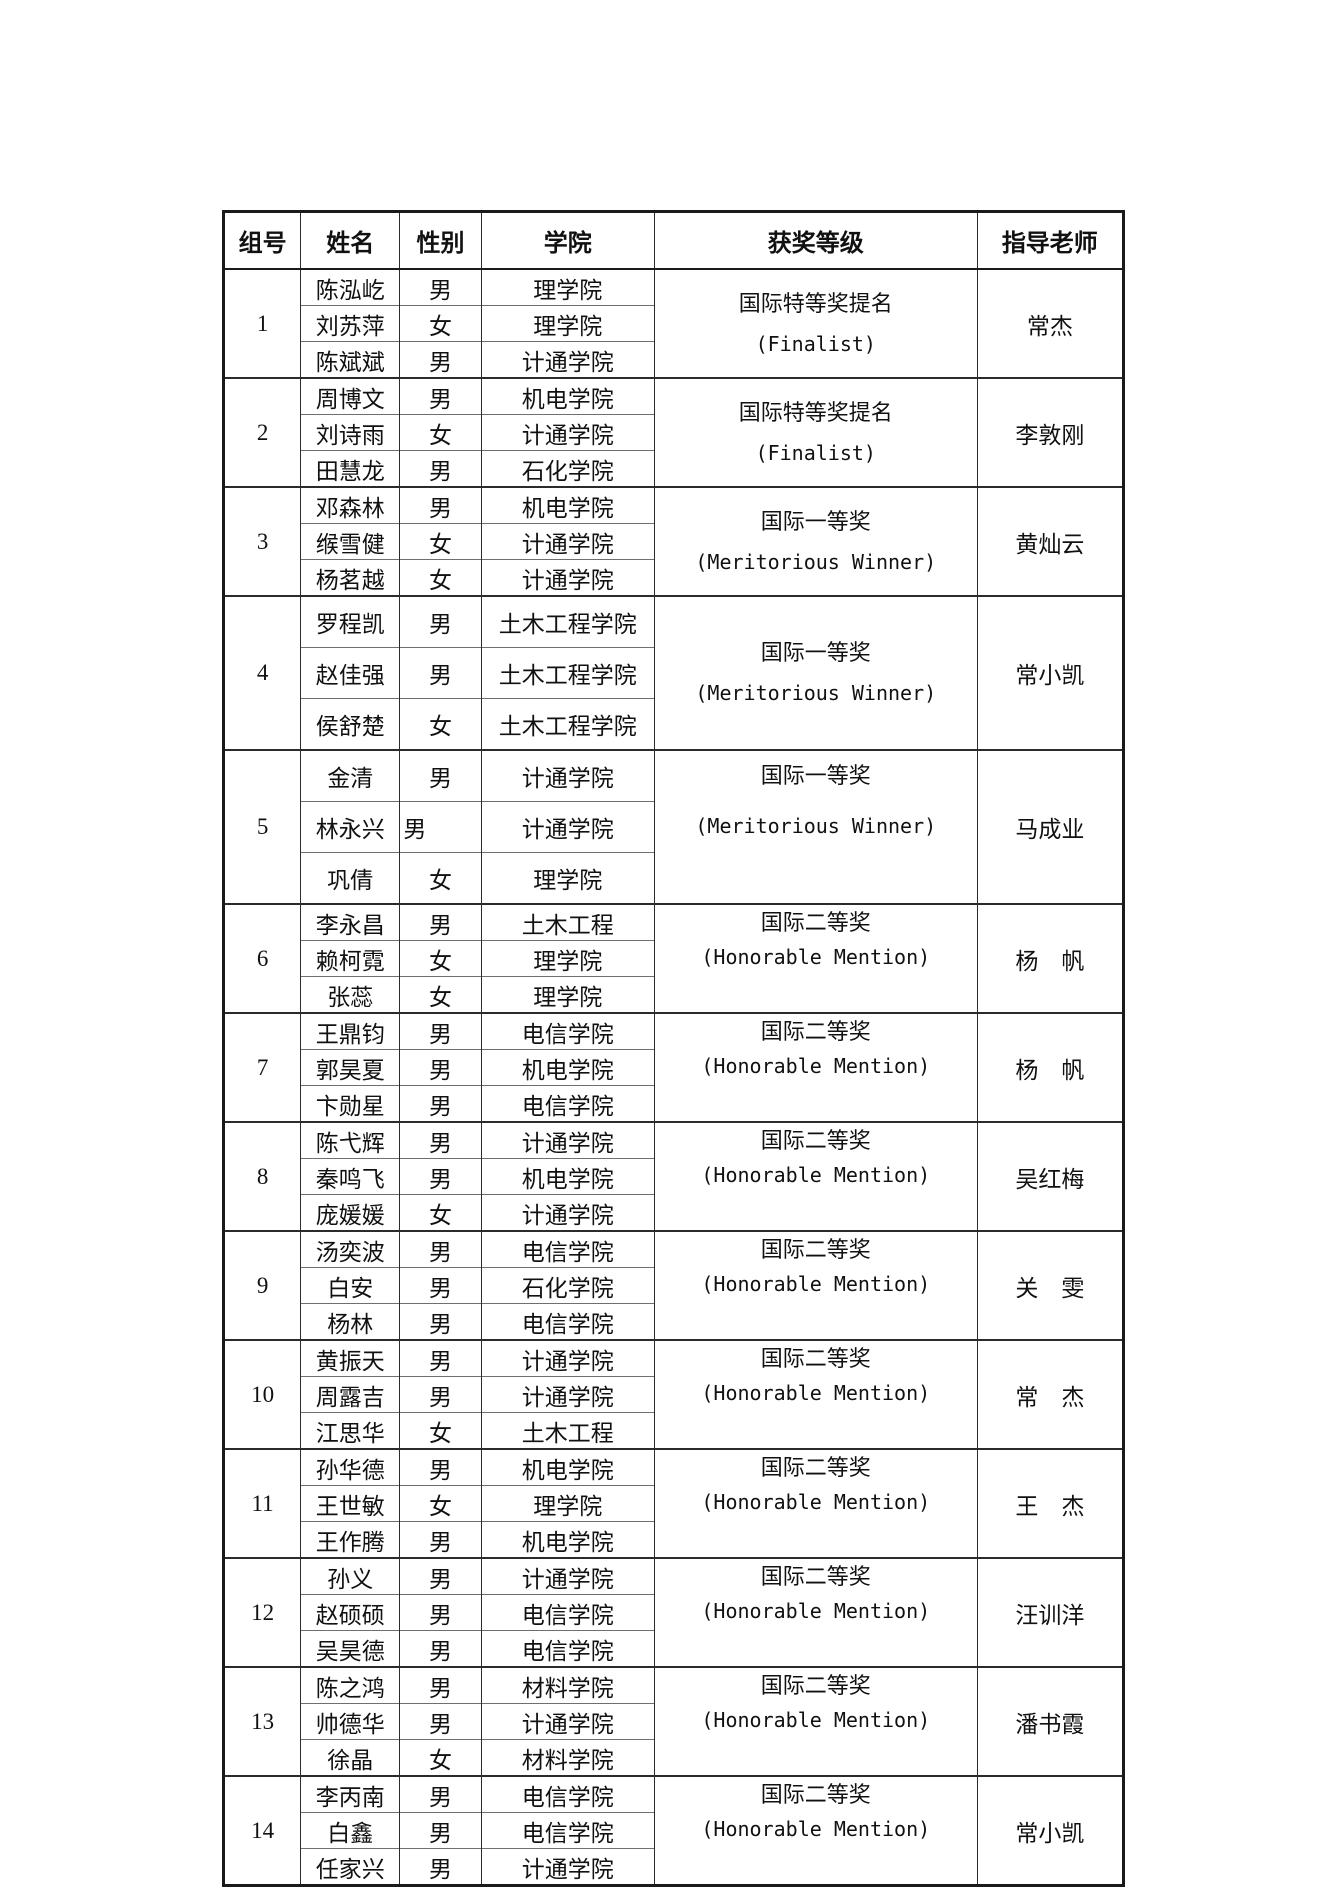  Describe the element at coordinates (674, 1394) in the screenshot. I see `table-row: 周露吉男计通学院` at that location.